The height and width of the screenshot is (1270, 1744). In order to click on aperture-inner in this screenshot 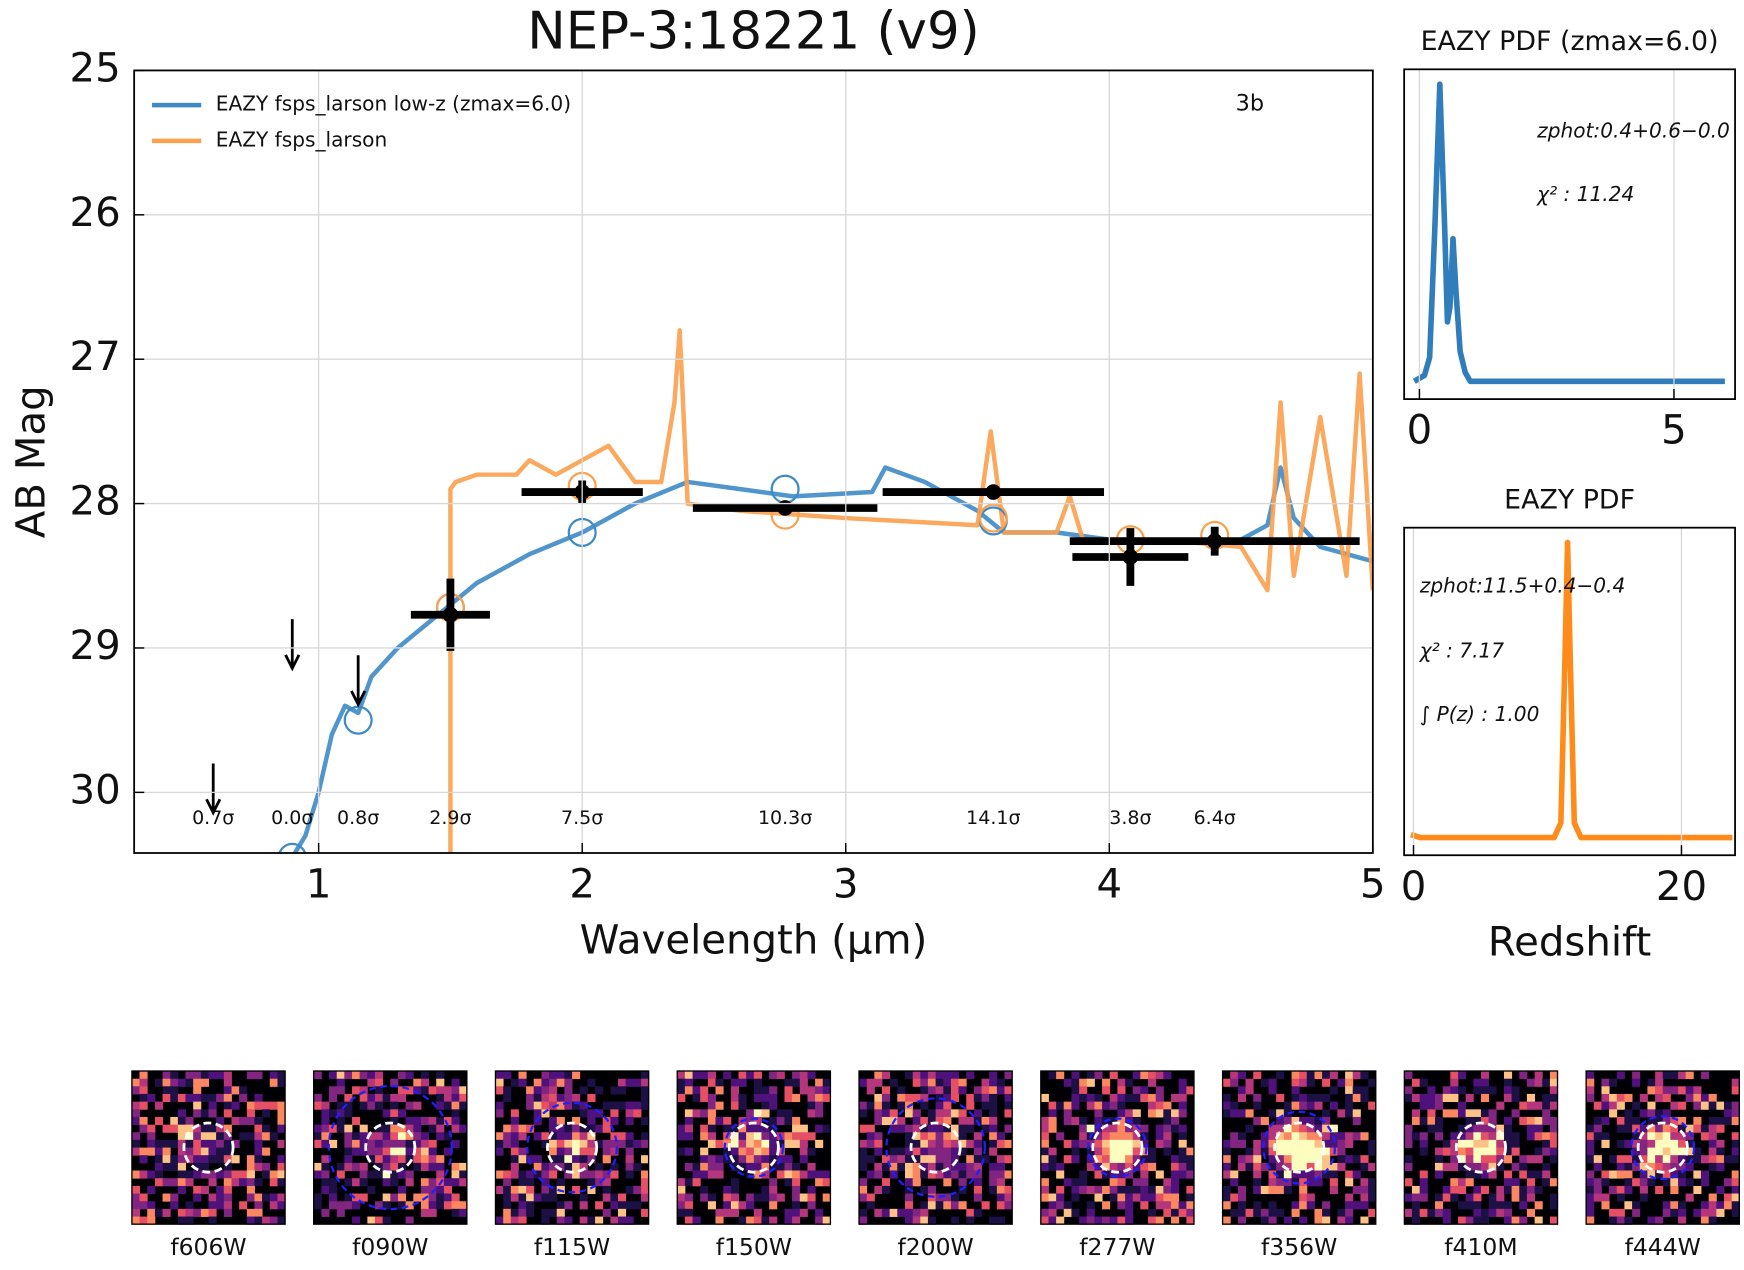, I will do `click(390, 1147)`.